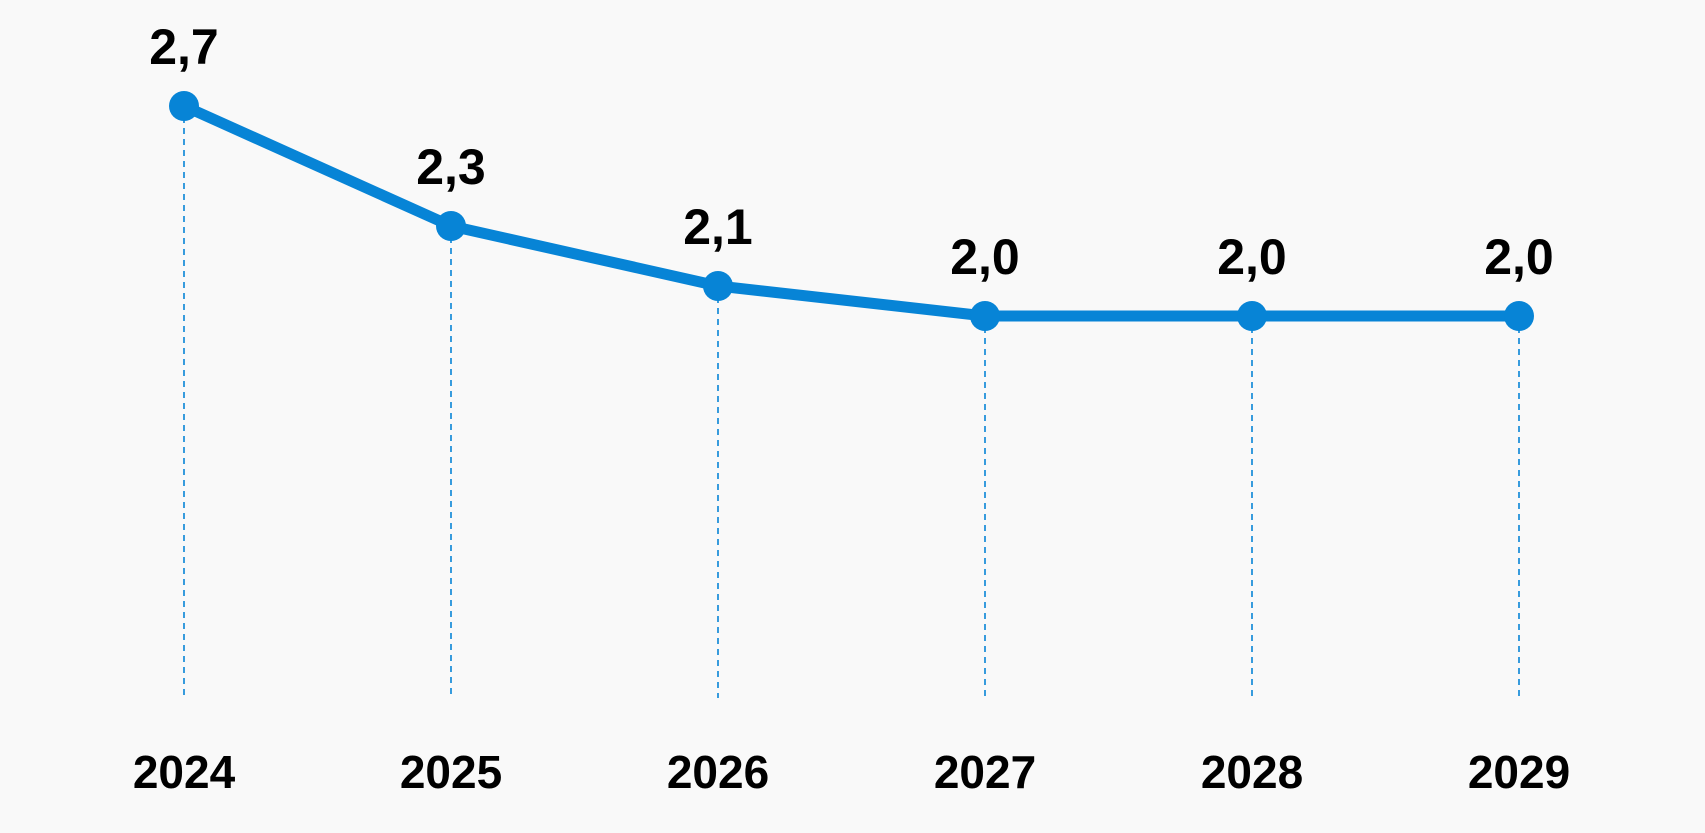 This screenshot has width=1705, height=833. What do you see at coordinates (985, 772) in the screenshot?
I see `x-tick-label-2027: 2027` at bounding box center [985, 772].